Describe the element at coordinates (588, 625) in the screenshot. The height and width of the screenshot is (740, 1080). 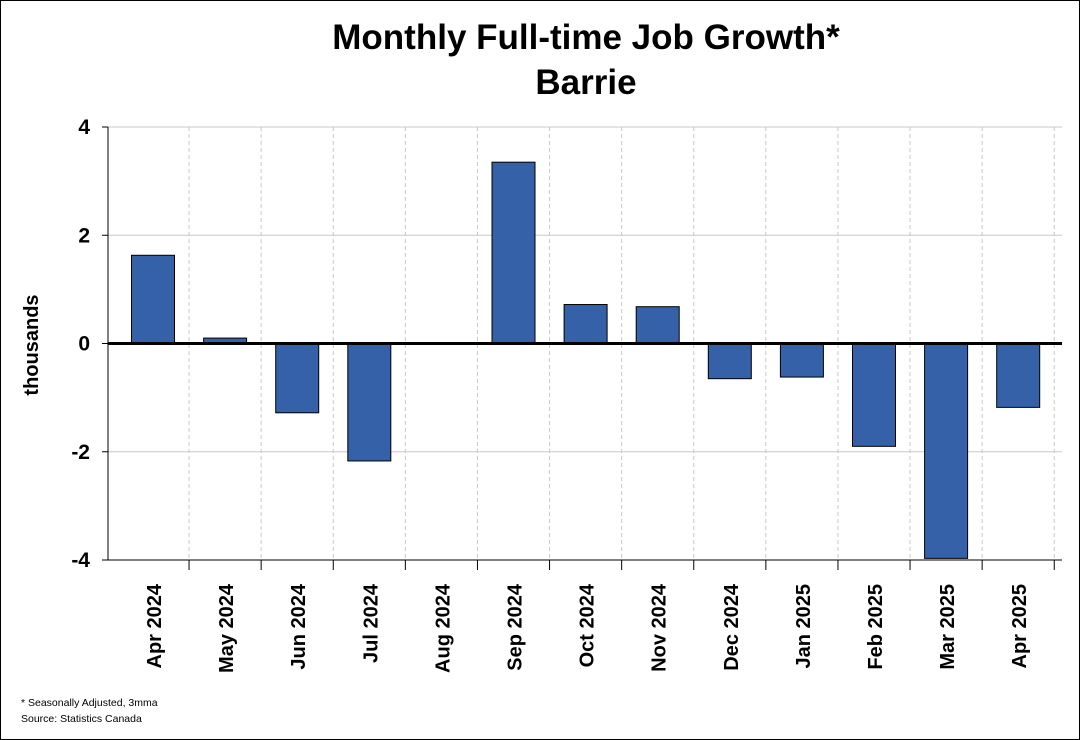
I see `x-tick-label: Oct 2024` at that location.